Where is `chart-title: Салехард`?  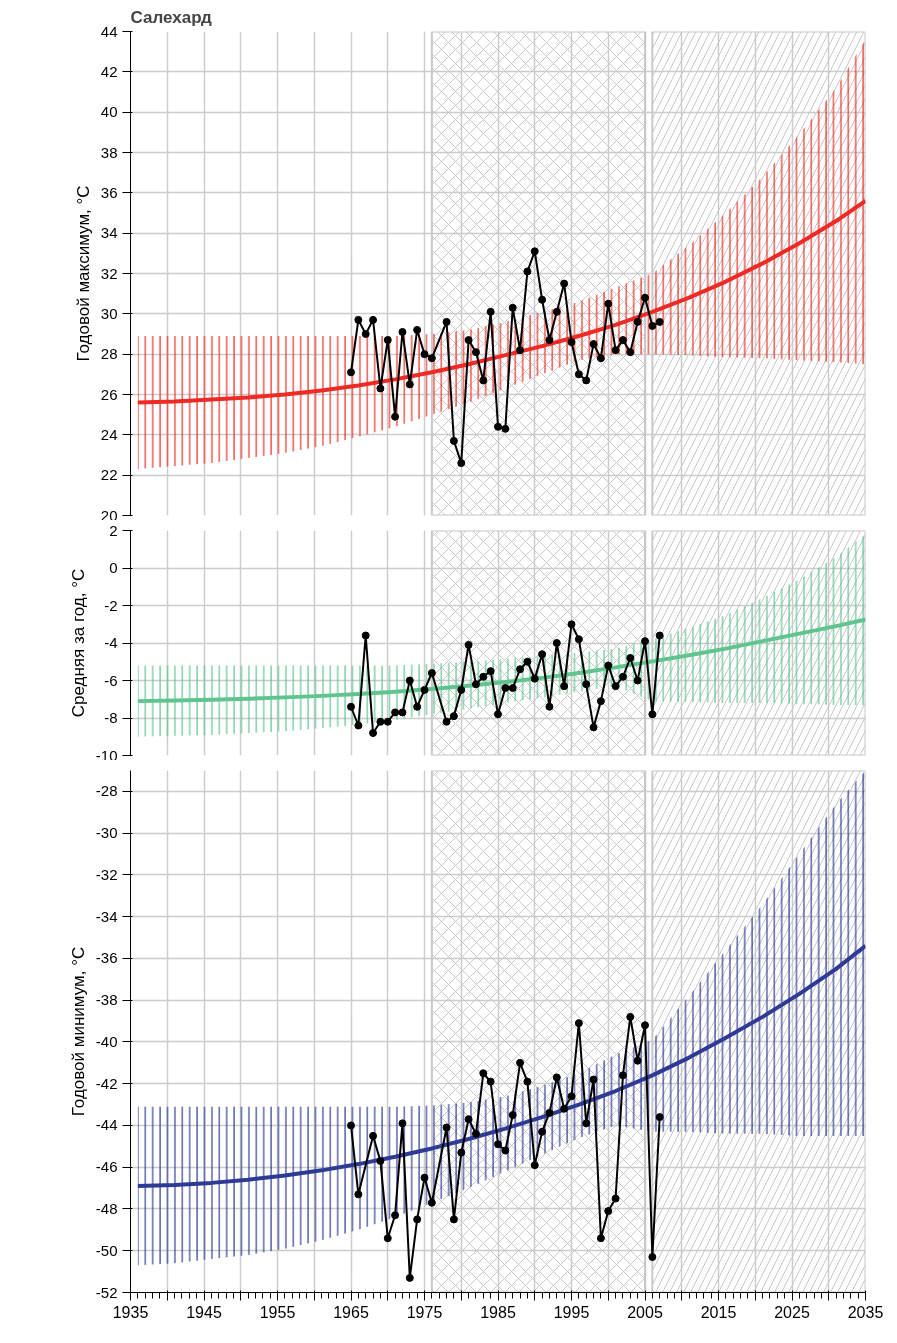 chart-title: Салехард is located at coordinates (171, 17).